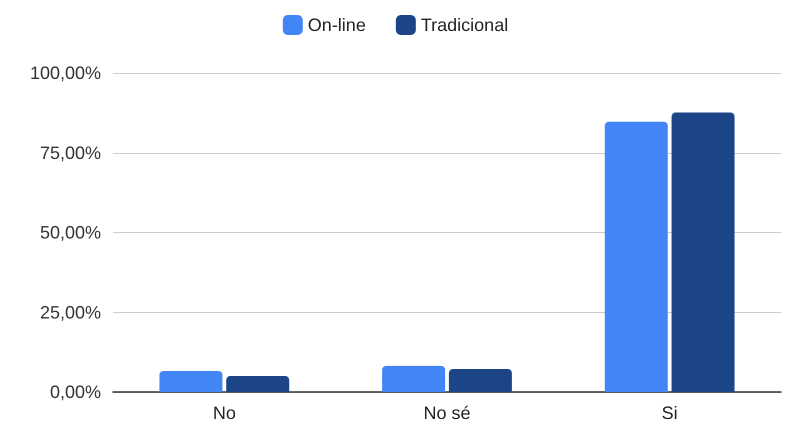 The image size is (791, 430). Describe the element at coordinates (70, 152) in the screenshot. I see `y-tick-label: 75,00%` at that location.